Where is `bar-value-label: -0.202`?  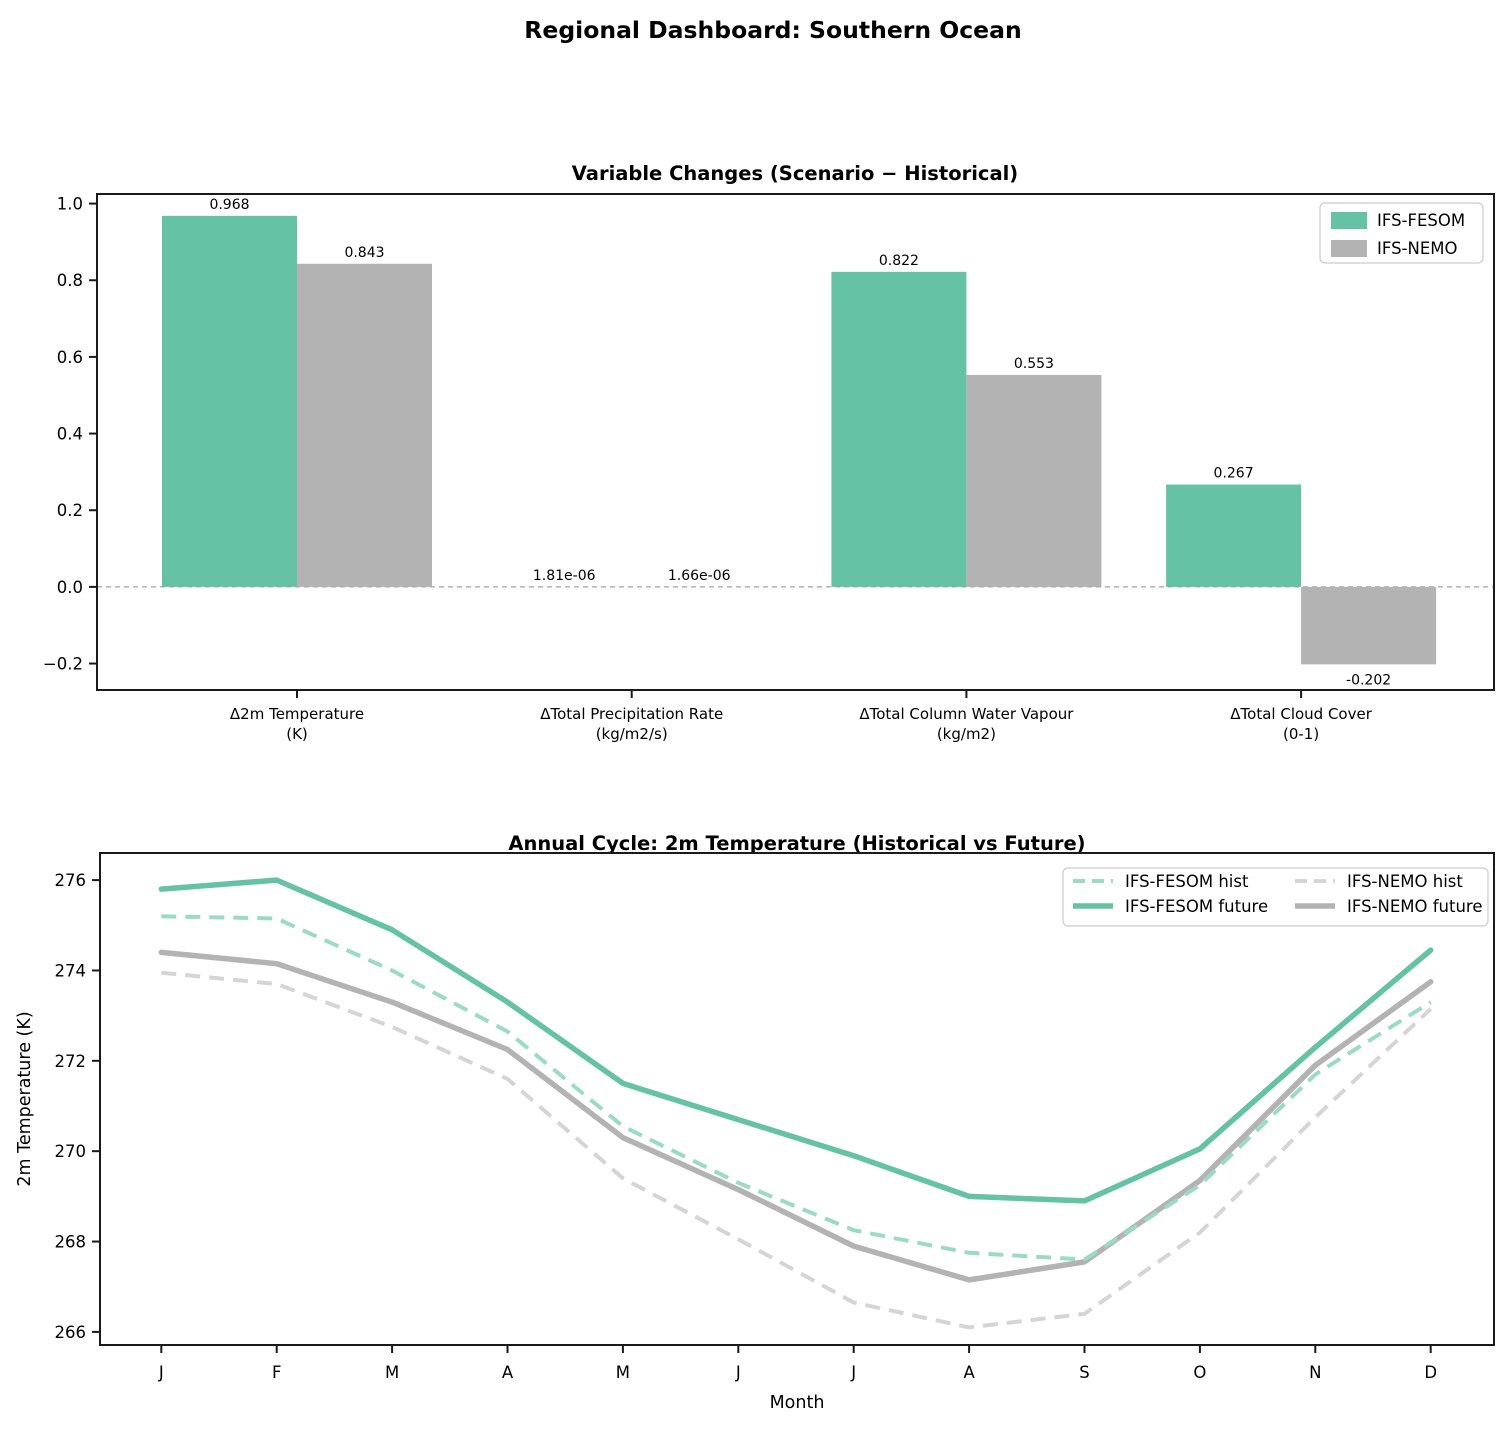
bar-value-label: -0.202 is located at coordinates (1368, 680).